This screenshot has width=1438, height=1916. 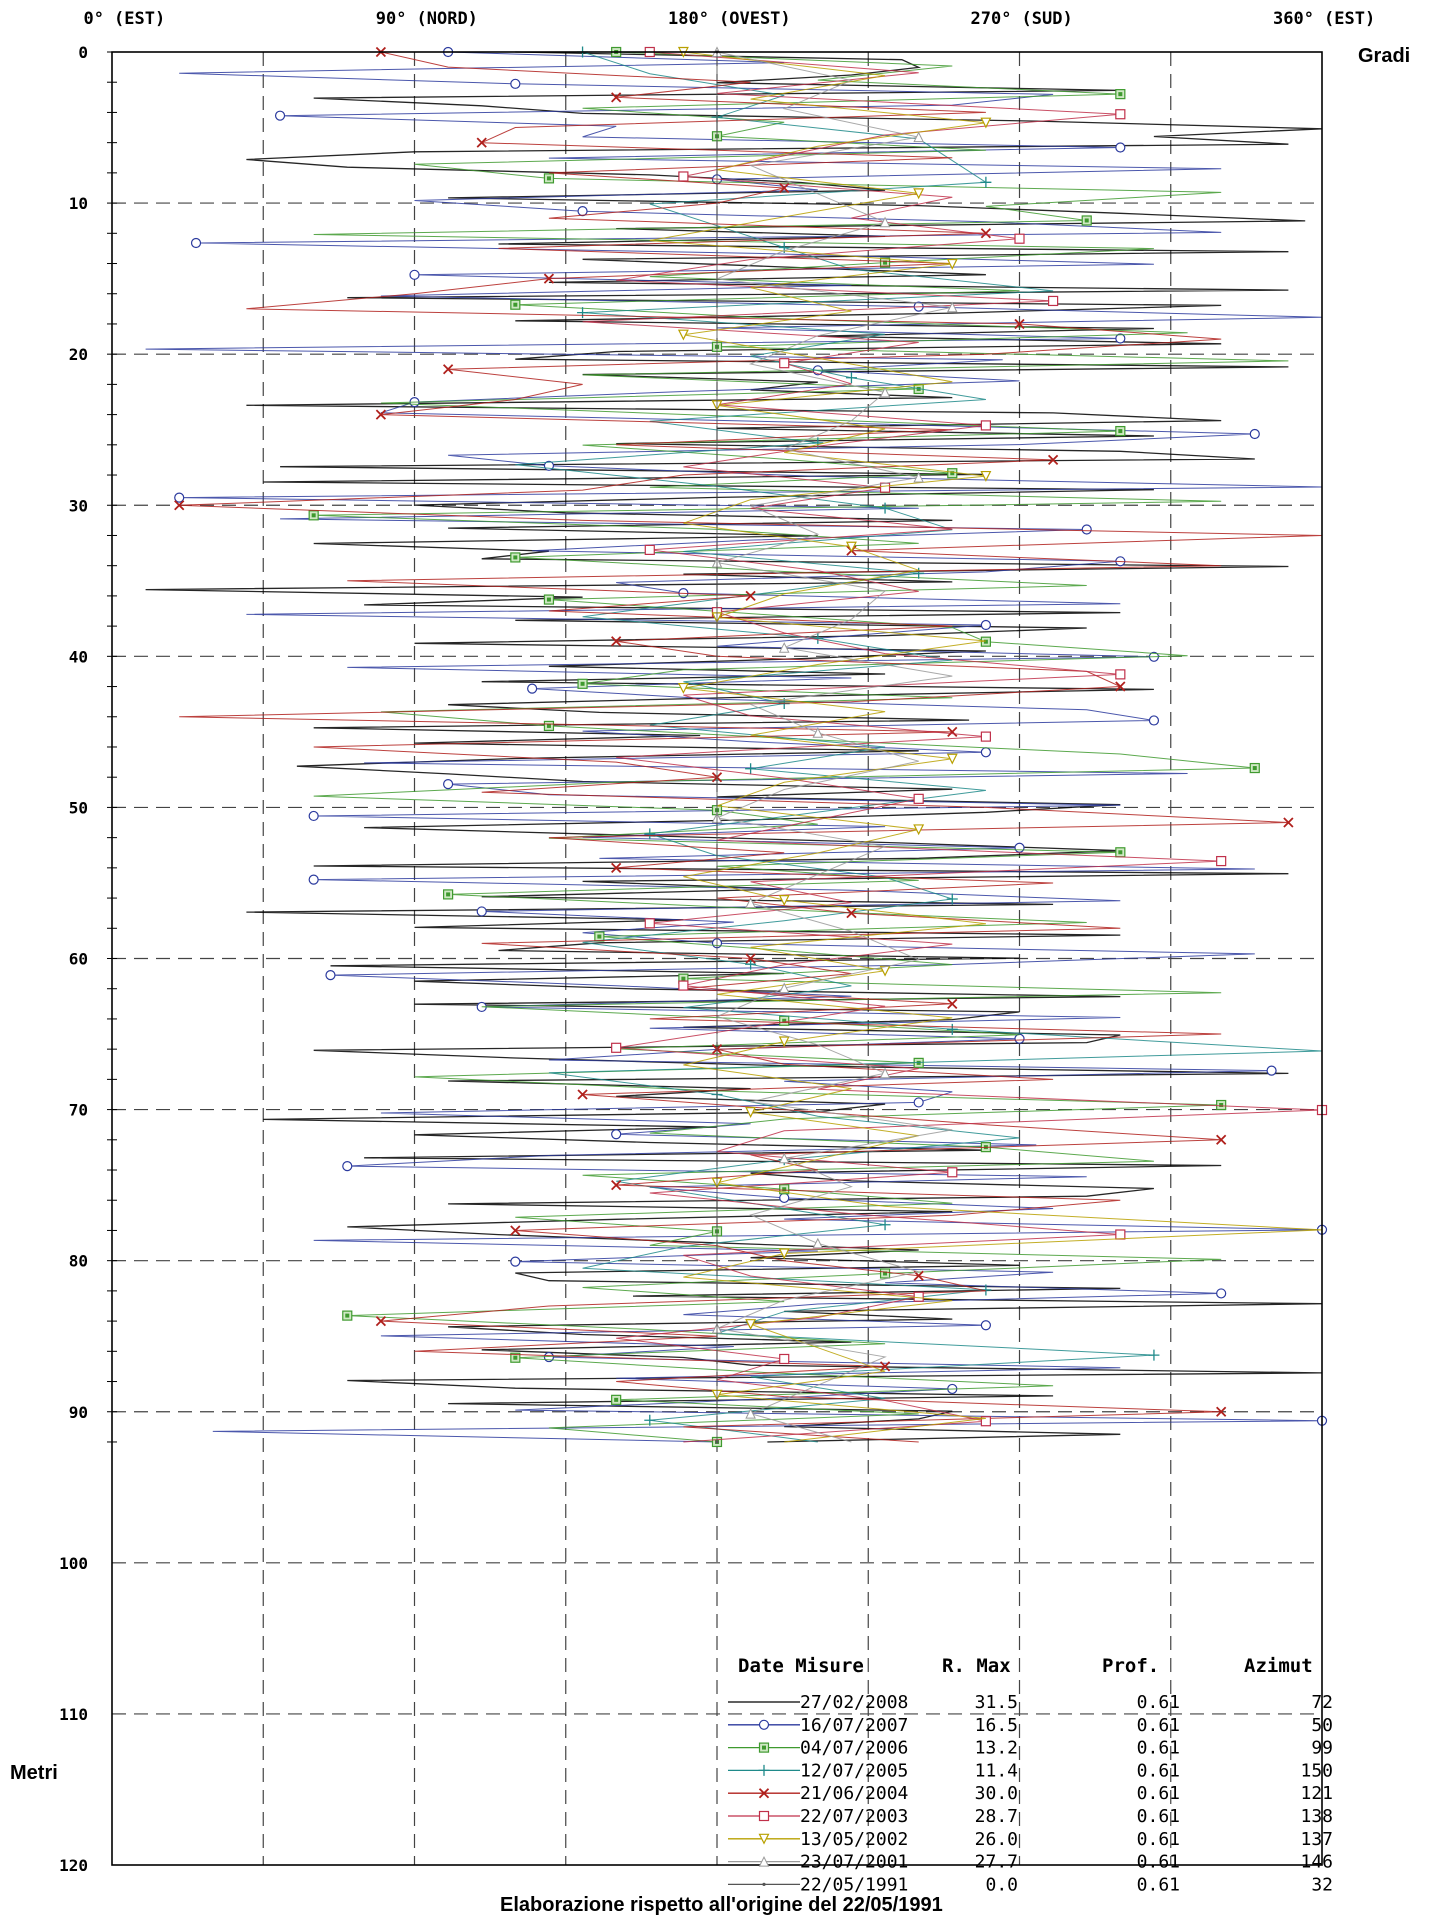 I want to click on legend-row: 21/06/2004 30.0 0.61 121, so click(x=1030, y=1793).